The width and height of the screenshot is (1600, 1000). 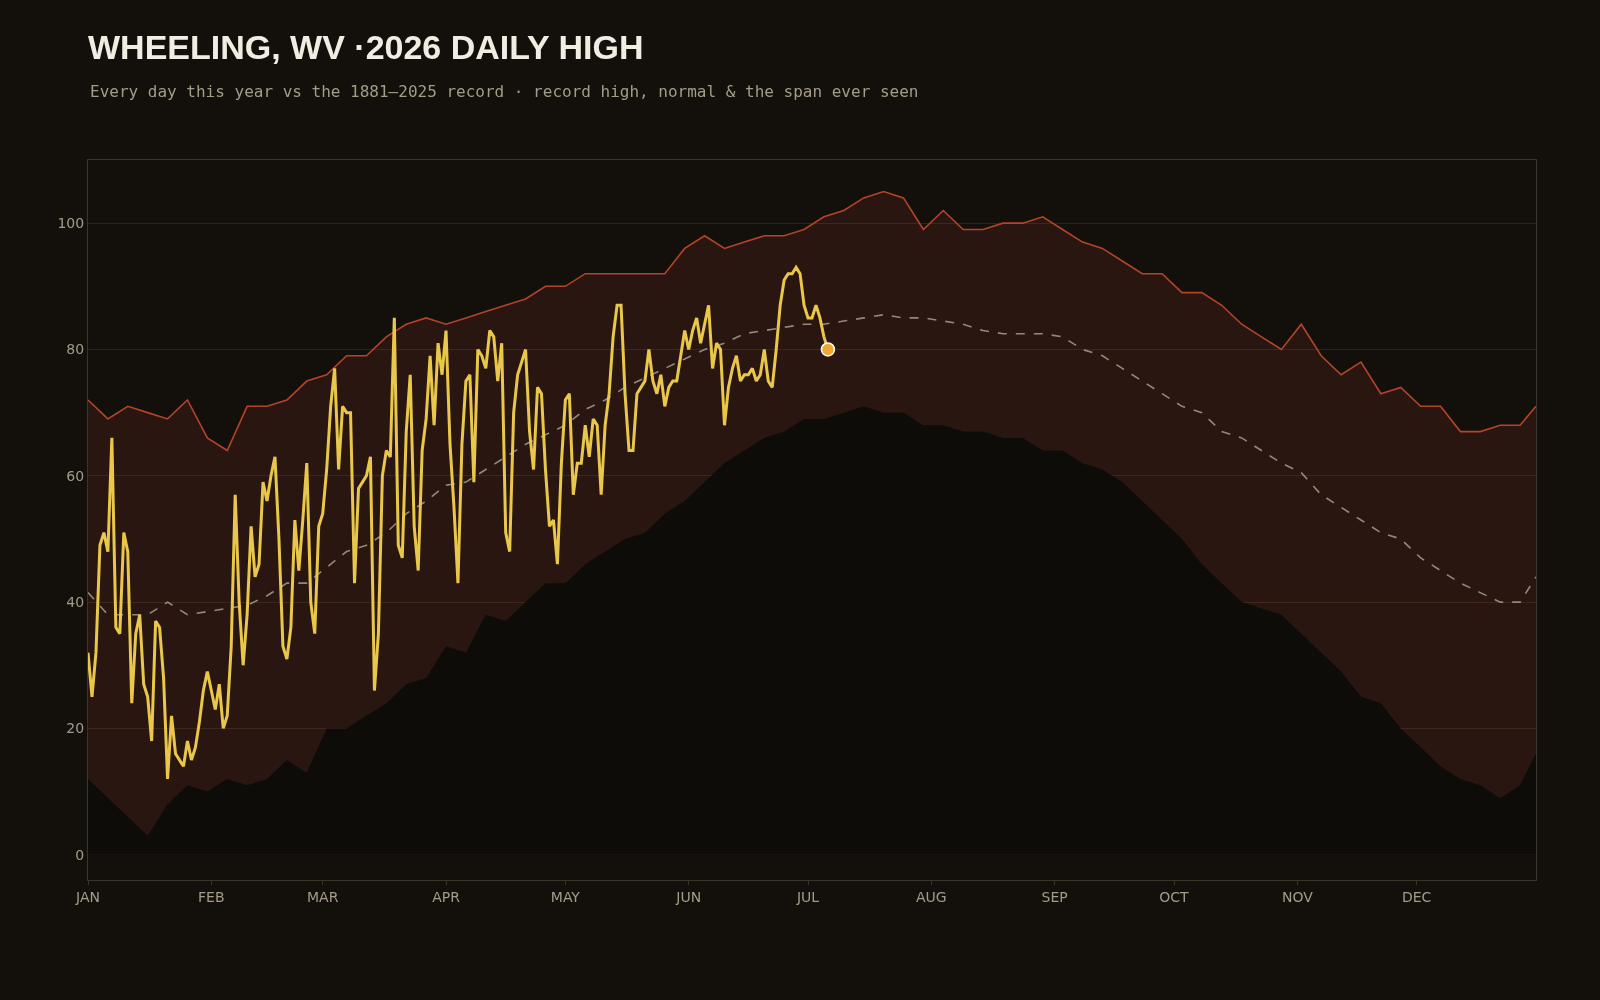 What do you see at coordinates (504, 91) in the screenshot?
I see `chart-subtitle: Every day this year vs the 1881–2025 record · record high, normal & the span ever seen` at bounding box center [504, 91].